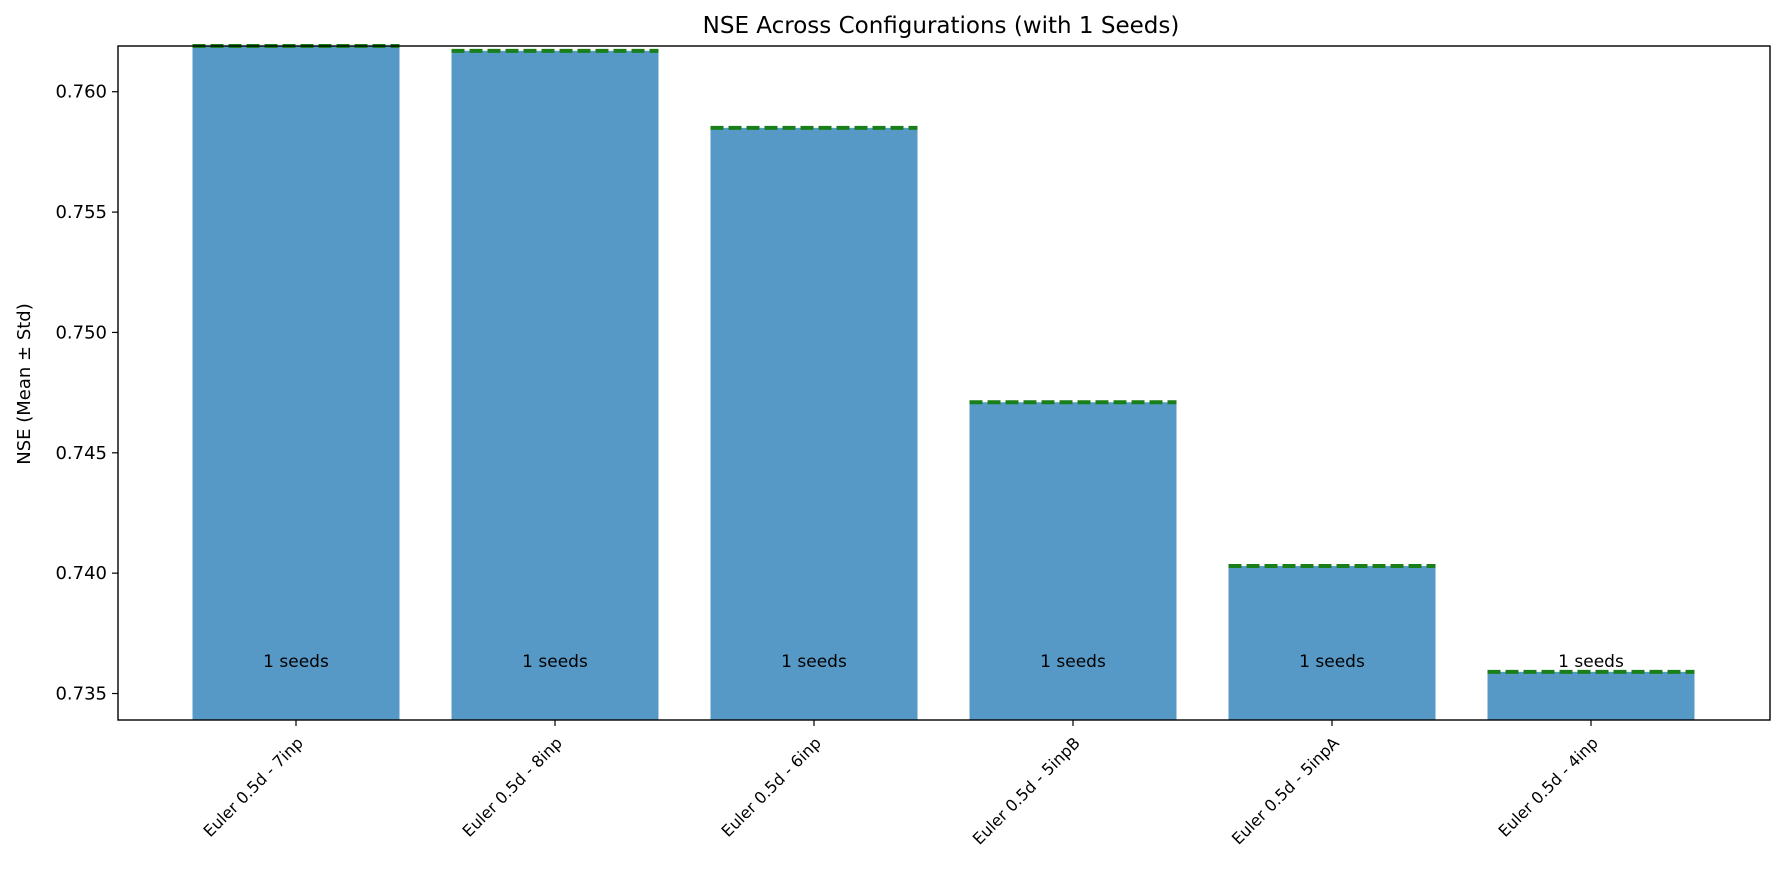 The image size is (1784, 882). What do you see at coordinates (81, 92) in the screenshot?
I see `y-tick-label: 0.760` at bounding box center [81, 92].